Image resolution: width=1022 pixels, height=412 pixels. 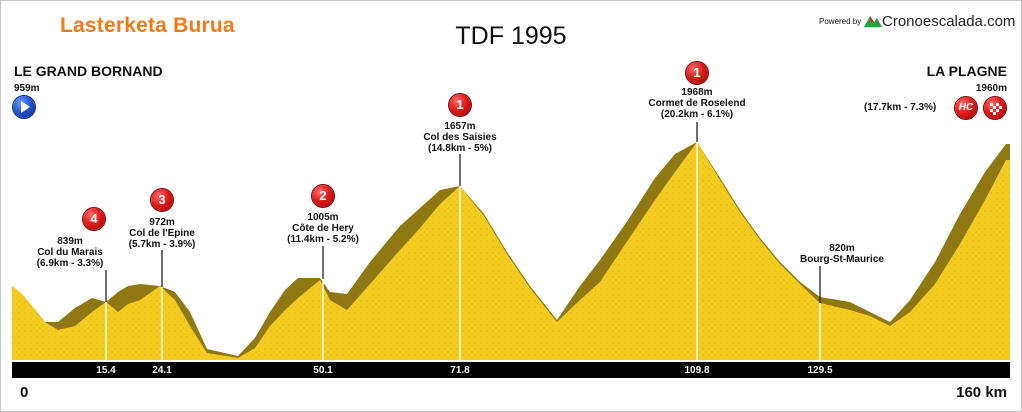 I want to click on climb-altitude: 1657m, so click(x=460, y=126).